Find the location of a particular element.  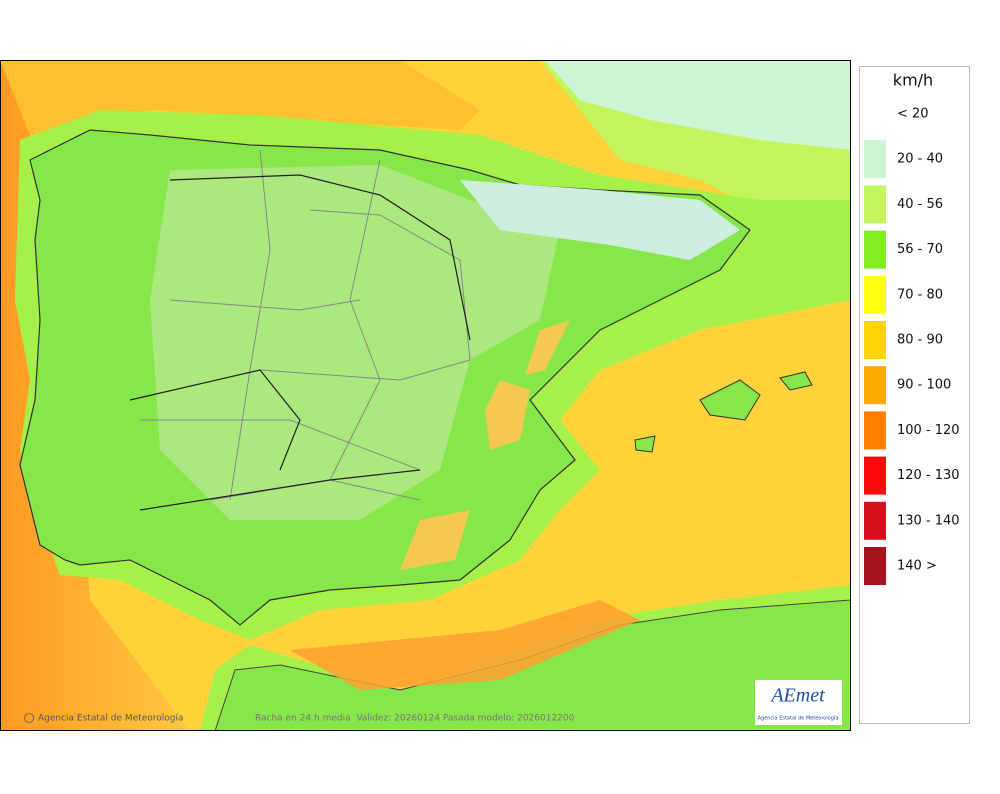

logo-subtitle: Agencia Estatal de Meteorología is located at coordinates (798, 718).